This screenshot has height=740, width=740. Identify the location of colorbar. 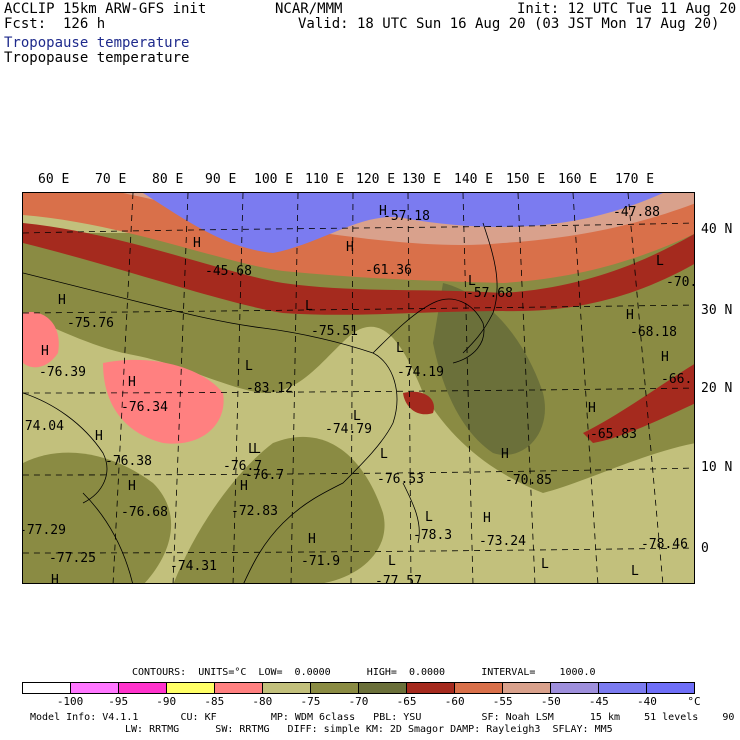
(358, 688).